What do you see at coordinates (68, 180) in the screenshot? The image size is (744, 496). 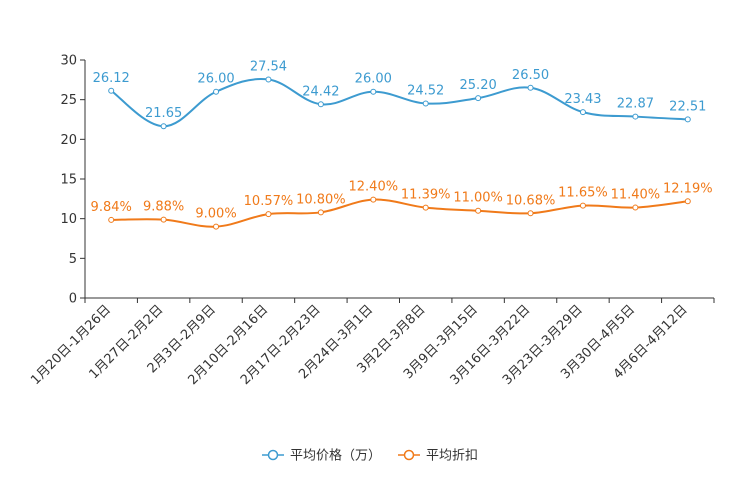 I see `y-tick-label: 15` at bounding box center [68, 180].